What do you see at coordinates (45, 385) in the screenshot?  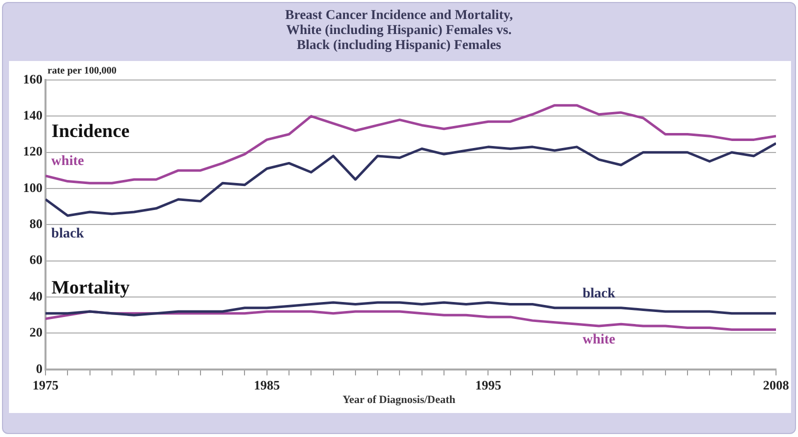 I see `x-tick-label: 1975` at bounding box center [45, 385].